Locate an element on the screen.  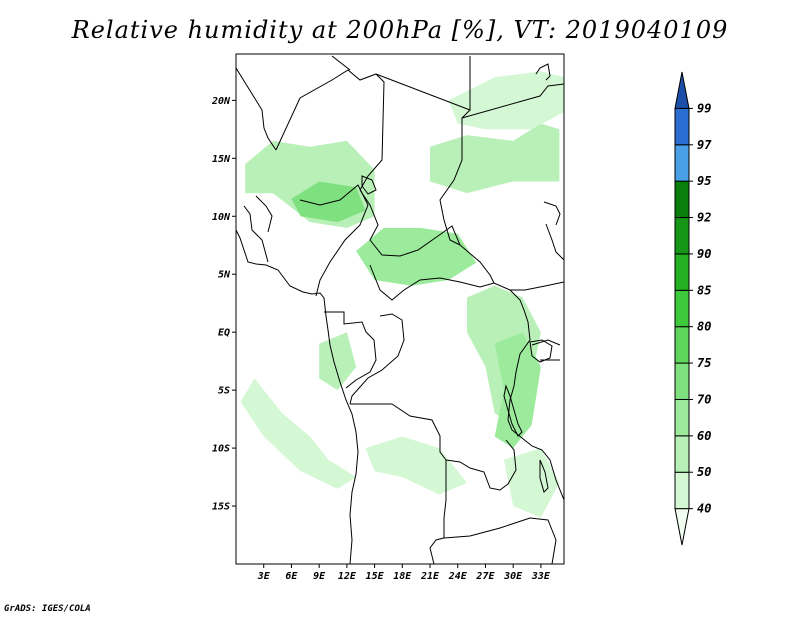
lon-tick-label: 33E is located at coordinates (541, 576).